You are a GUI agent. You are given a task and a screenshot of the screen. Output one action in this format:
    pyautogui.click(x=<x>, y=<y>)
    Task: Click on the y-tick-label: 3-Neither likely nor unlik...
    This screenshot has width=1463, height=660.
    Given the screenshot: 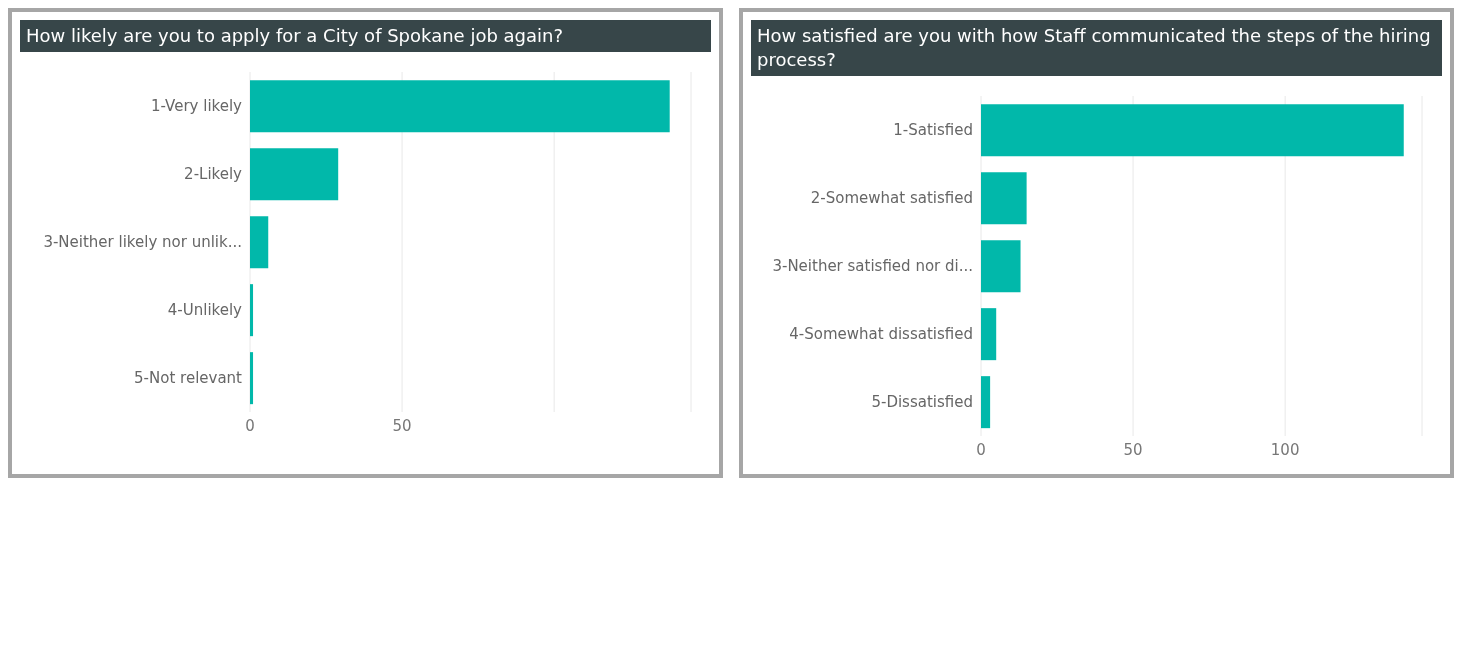 What is the action you would take?
    pyautogui.click(x=142, y=242)
    